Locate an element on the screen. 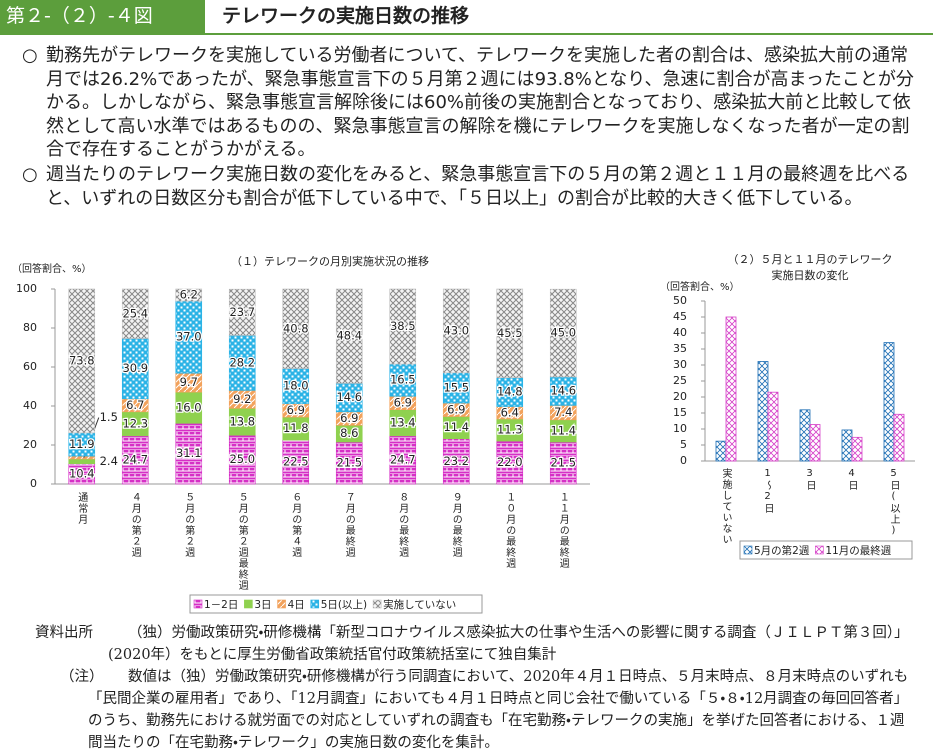  data-label: 13.4 is located at coordinates (403, 422).